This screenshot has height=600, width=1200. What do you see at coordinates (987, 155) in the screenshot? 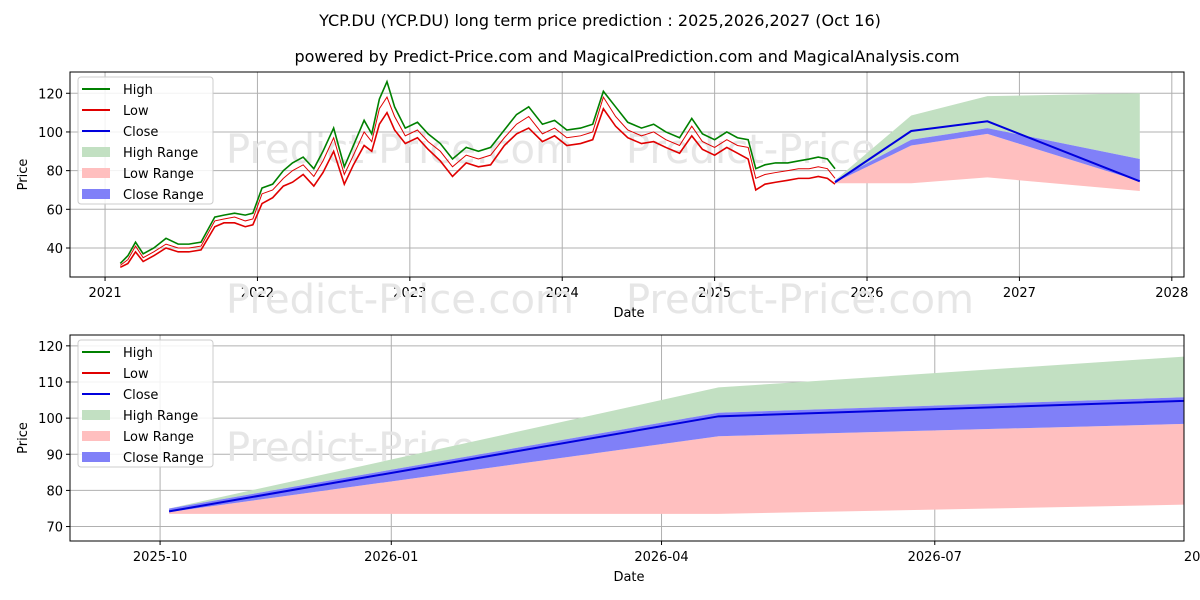
I see `close-range-band` at bounding box center [987, 155].